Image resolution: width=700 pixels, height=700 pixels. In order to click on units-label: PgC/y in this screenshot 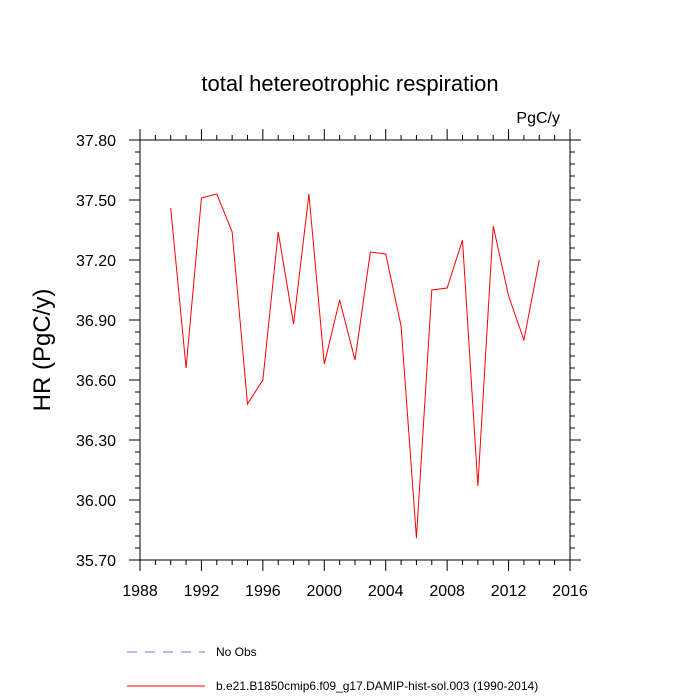, I will do `click(538, 118)`.